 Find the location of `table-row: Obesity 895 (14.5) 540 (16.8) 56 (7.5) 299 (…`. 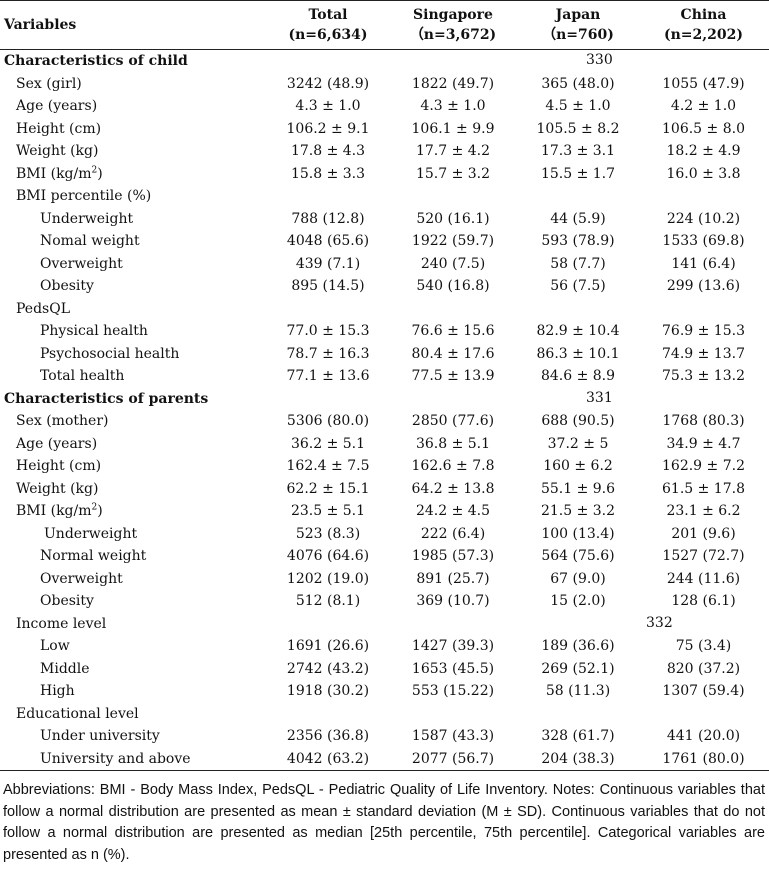

table-row: Obesity 895 (14.5) 540 (16.8) 56 (7.5) 299 (… is located at coordinates (384, 286).